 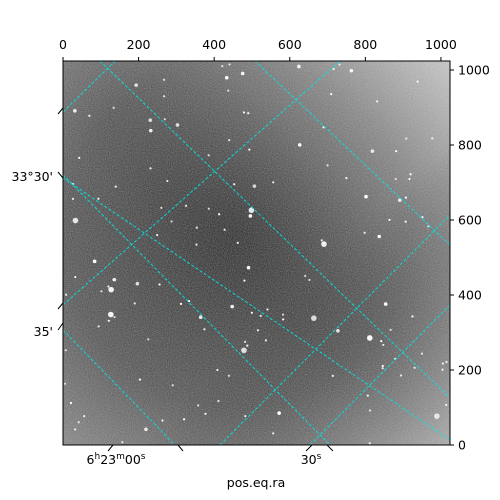 What do you see at coordinates (470, 295) in the screenshot?
I see `right-tick-label: 400` at bounding box center [470, 295].